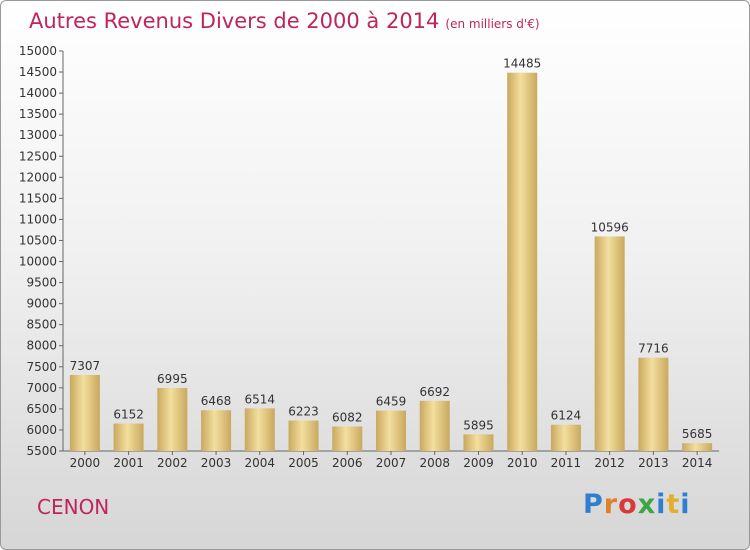 This screenshot has width=750, height=550. What do you see at coordinates (38, 135) in the screenshot?
I see `y-tick-label: 13000` at bounding box center [38, 135].